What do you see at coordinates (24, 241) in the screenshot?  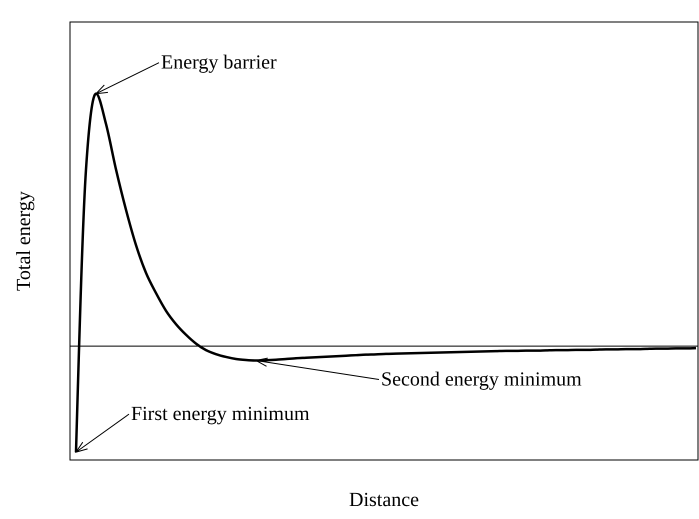 I see `y-axis-title: Total energy` at bounding box center [24, 241].